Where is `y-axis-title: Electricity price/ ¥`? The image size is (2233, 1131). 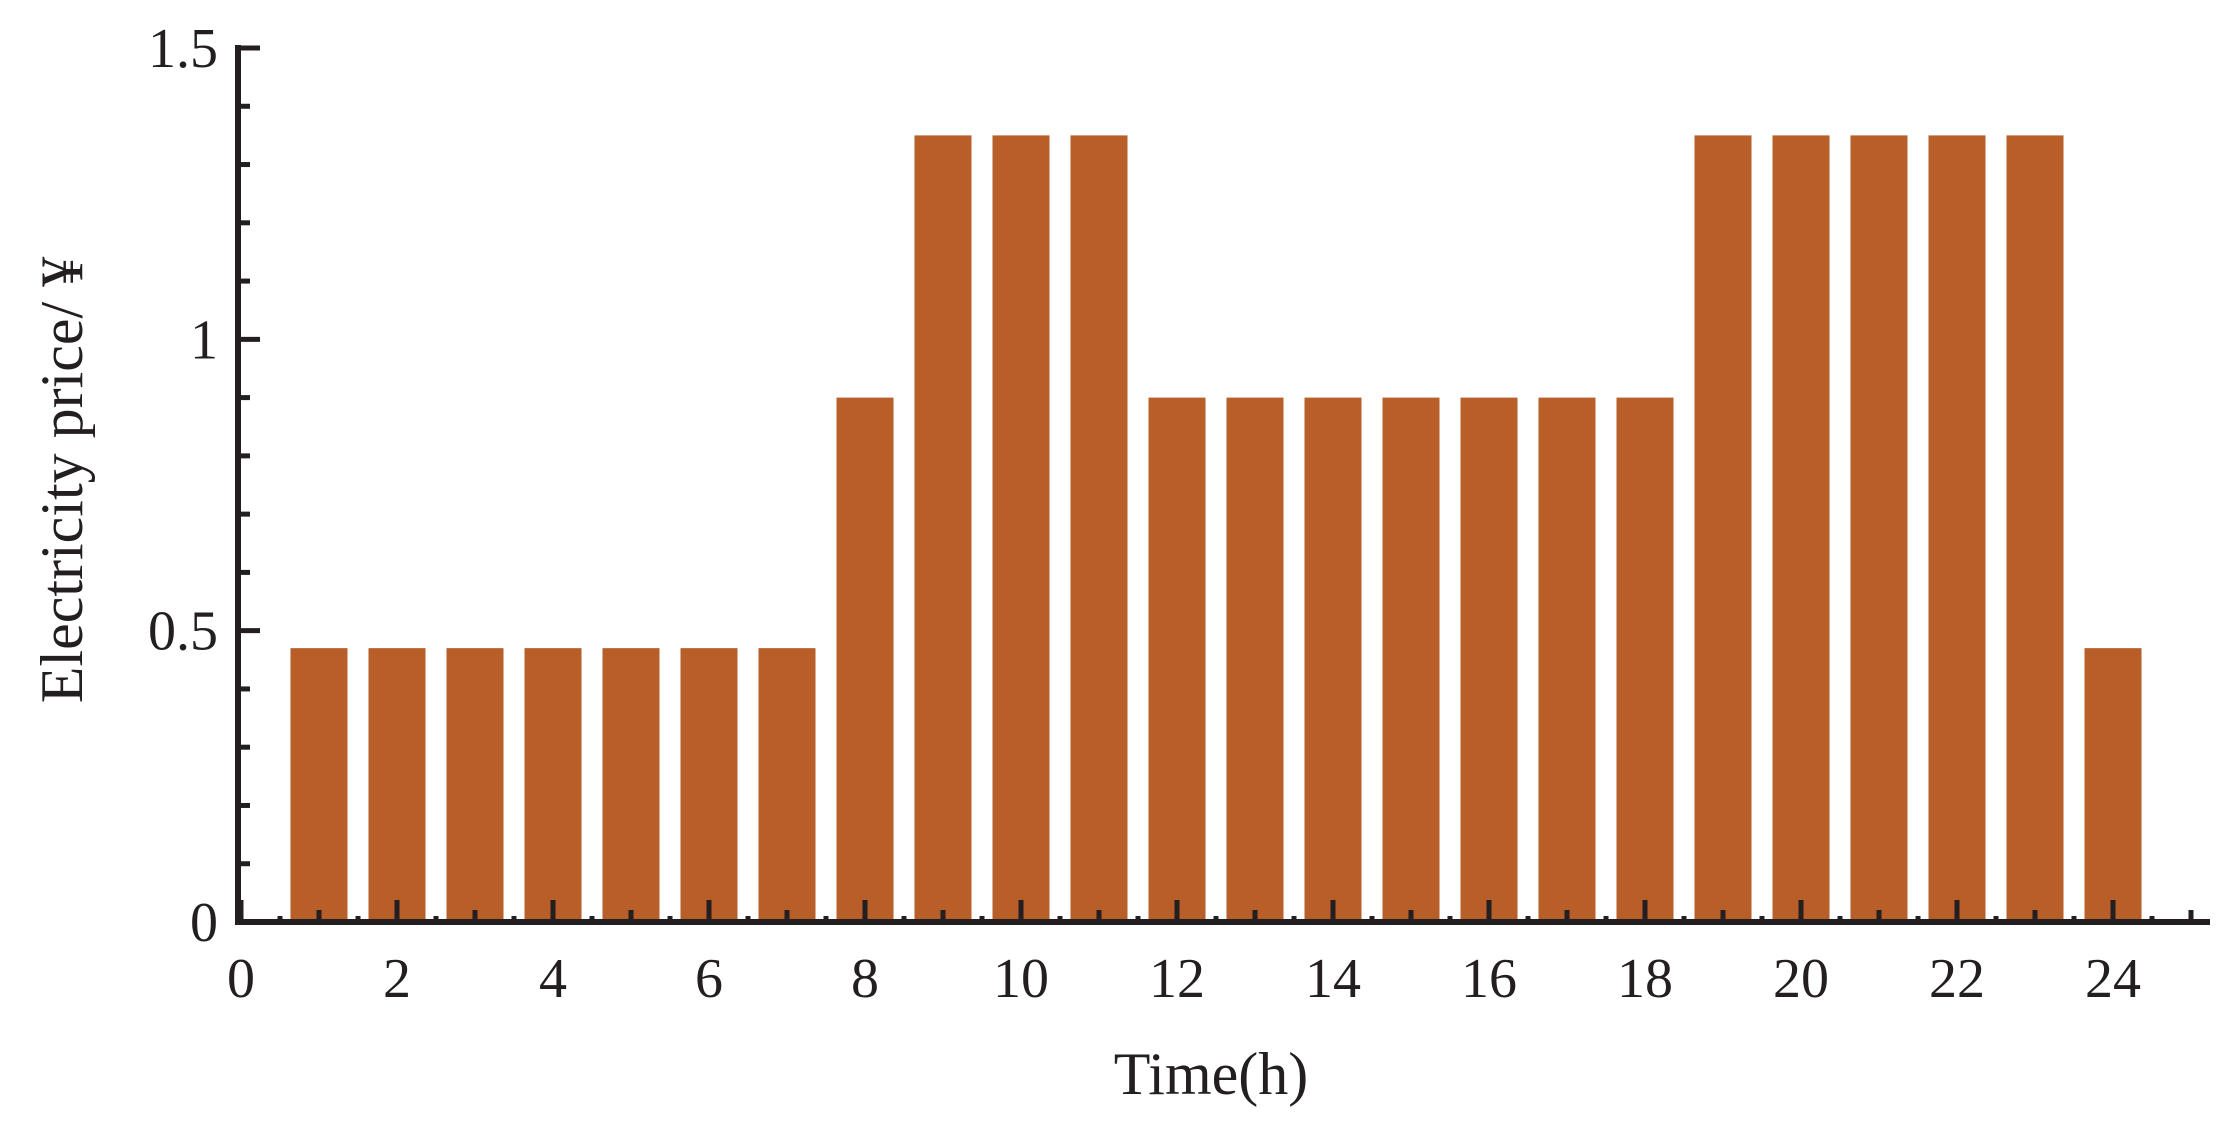
y-axis-title: Electricity price/ ¥ is located at coordinates (62, 480).